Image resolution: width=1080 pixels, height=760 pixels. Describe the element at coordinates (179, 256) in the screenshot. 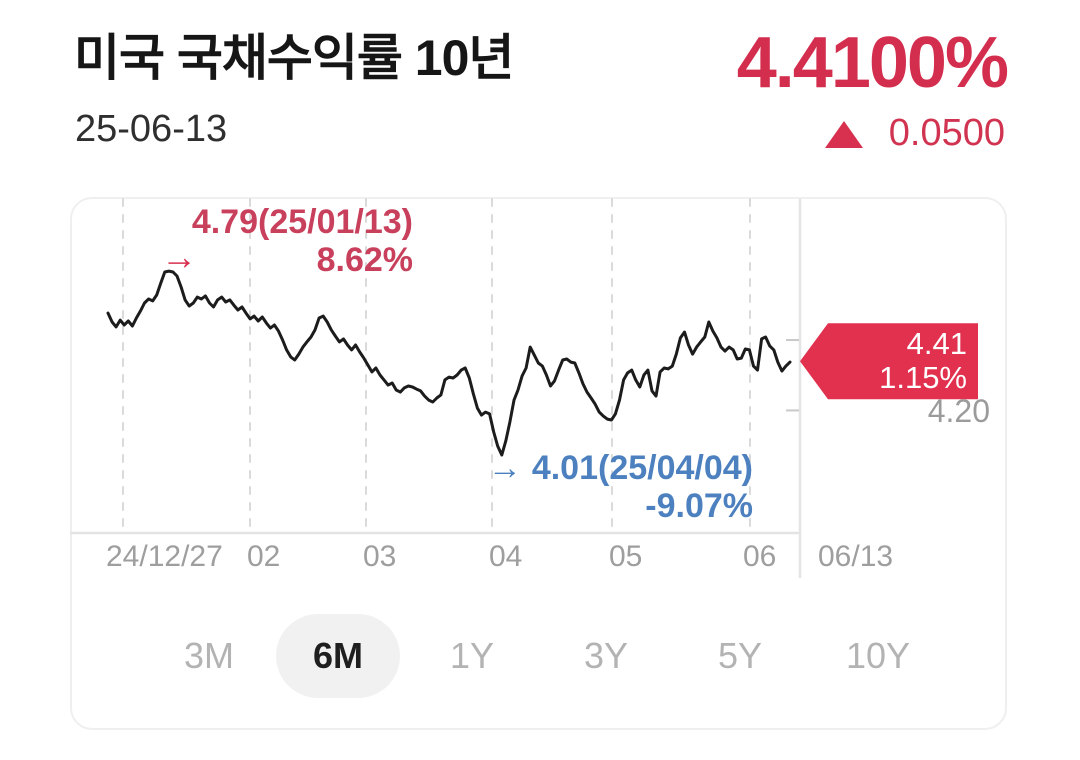

I see `high-arrow-icon: →` at that location.